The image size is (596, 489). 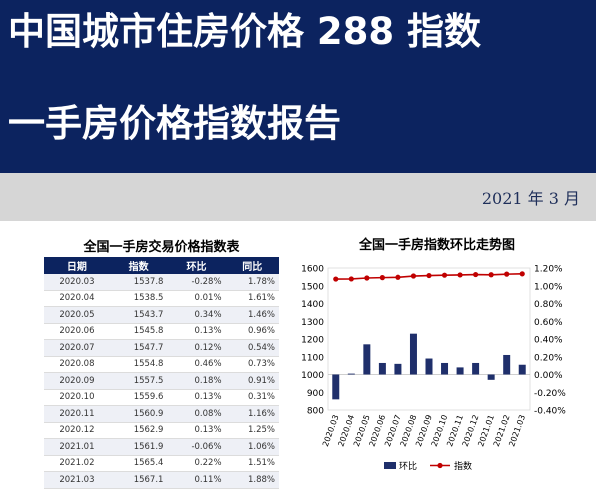 I want to click on table-cell: 2021.02, so click(x=77, y=463).